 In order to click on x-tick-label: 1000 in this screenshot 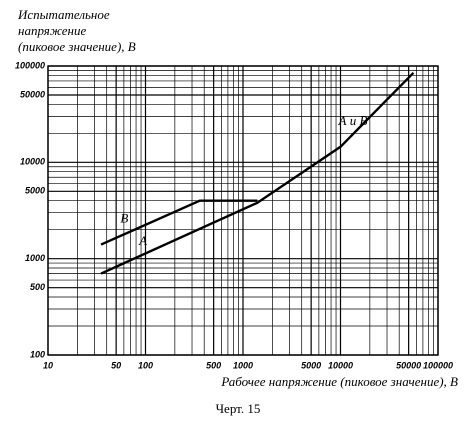, I will do `click(243, 365)`.